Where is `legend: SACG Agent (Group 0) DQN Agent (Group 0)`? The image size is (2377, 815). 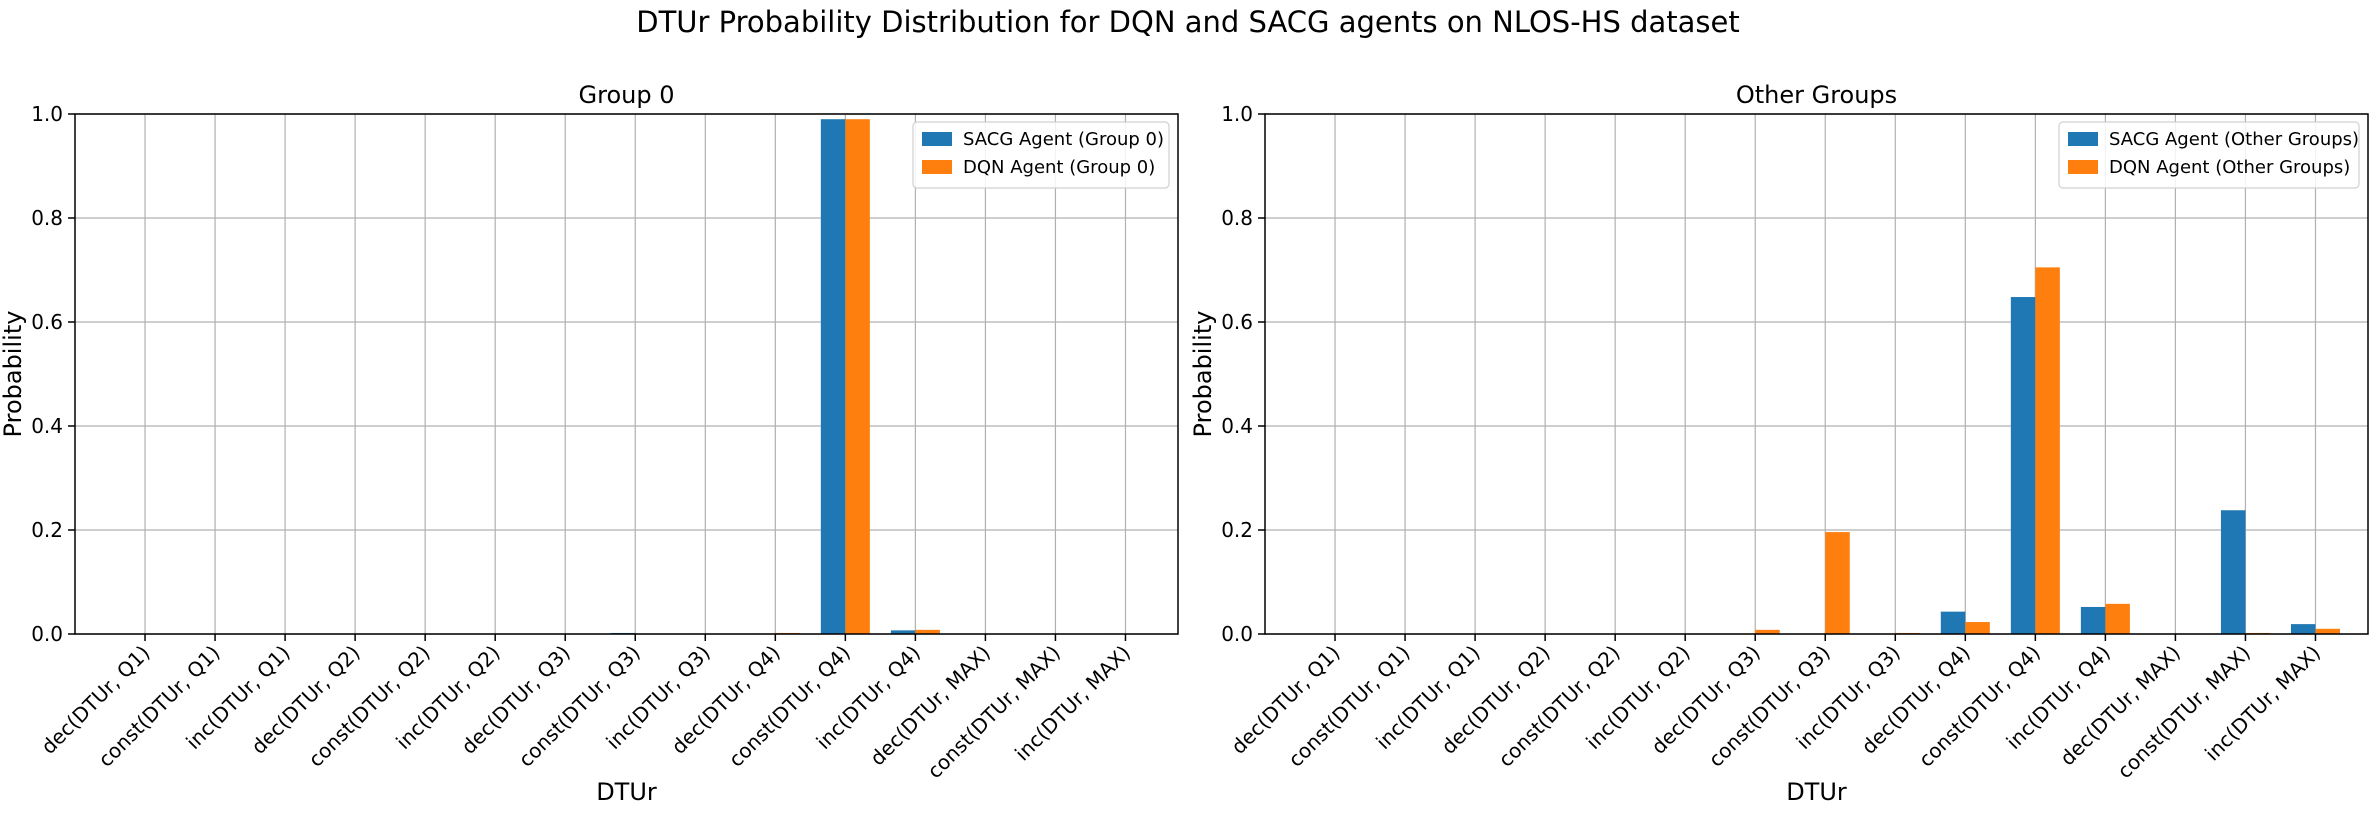
legend: SACG Agent (Group 0) DQN Agent (Group 0) is located at coordinates (1041, 155).